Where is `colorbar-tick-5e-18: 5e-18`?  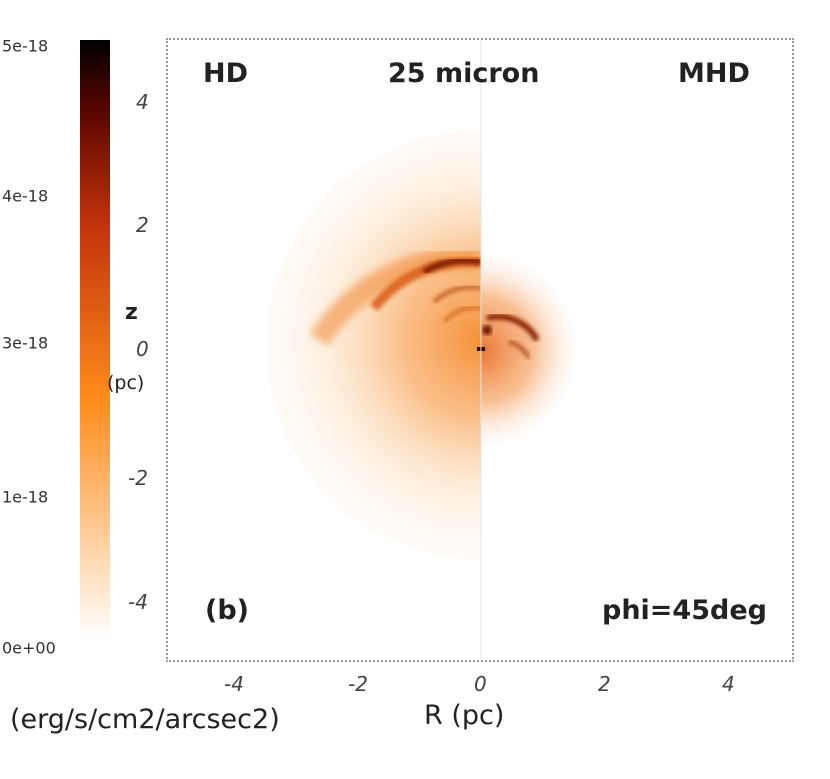
colorbar-tick-5e-18: 5e-18 is located at coordinates (25, 46).